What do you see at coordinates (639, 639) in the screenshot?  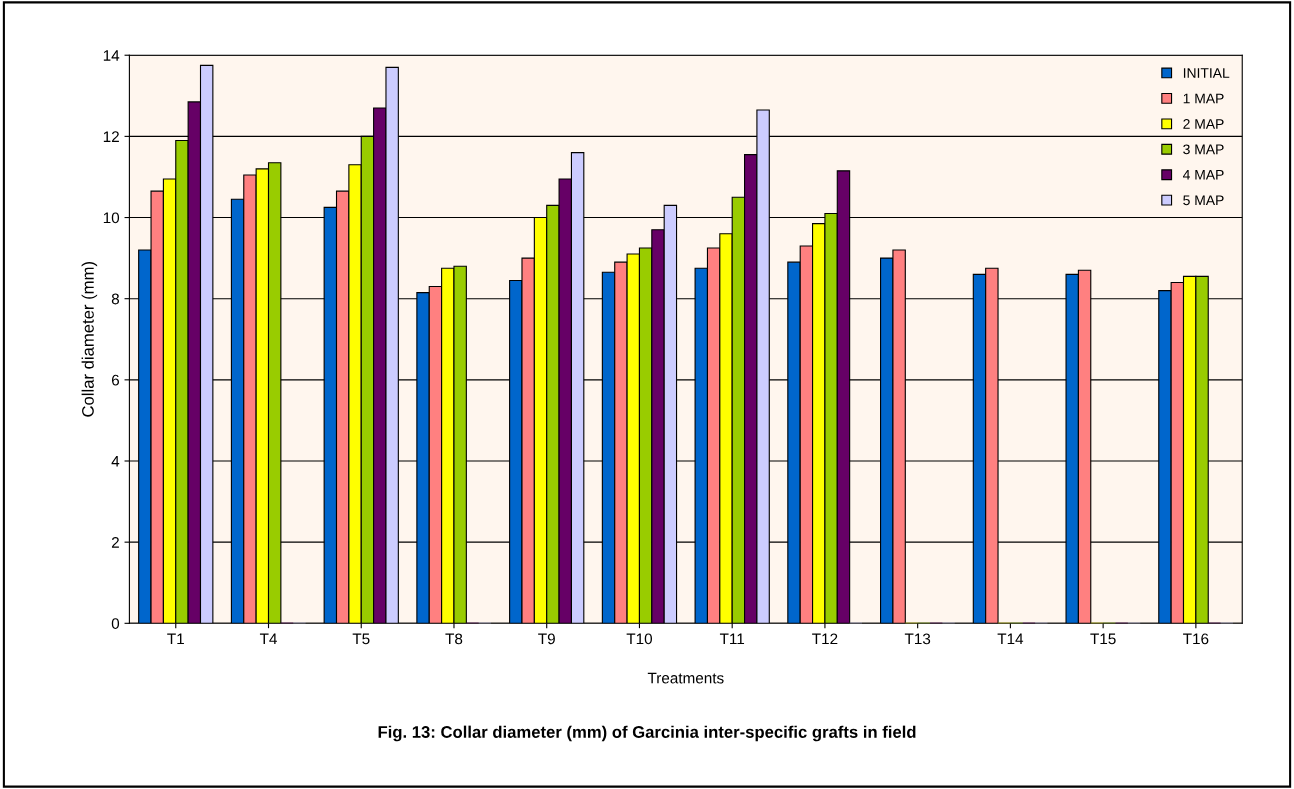 I see `x-tick-label: T10` at bounding box center [639, 639].